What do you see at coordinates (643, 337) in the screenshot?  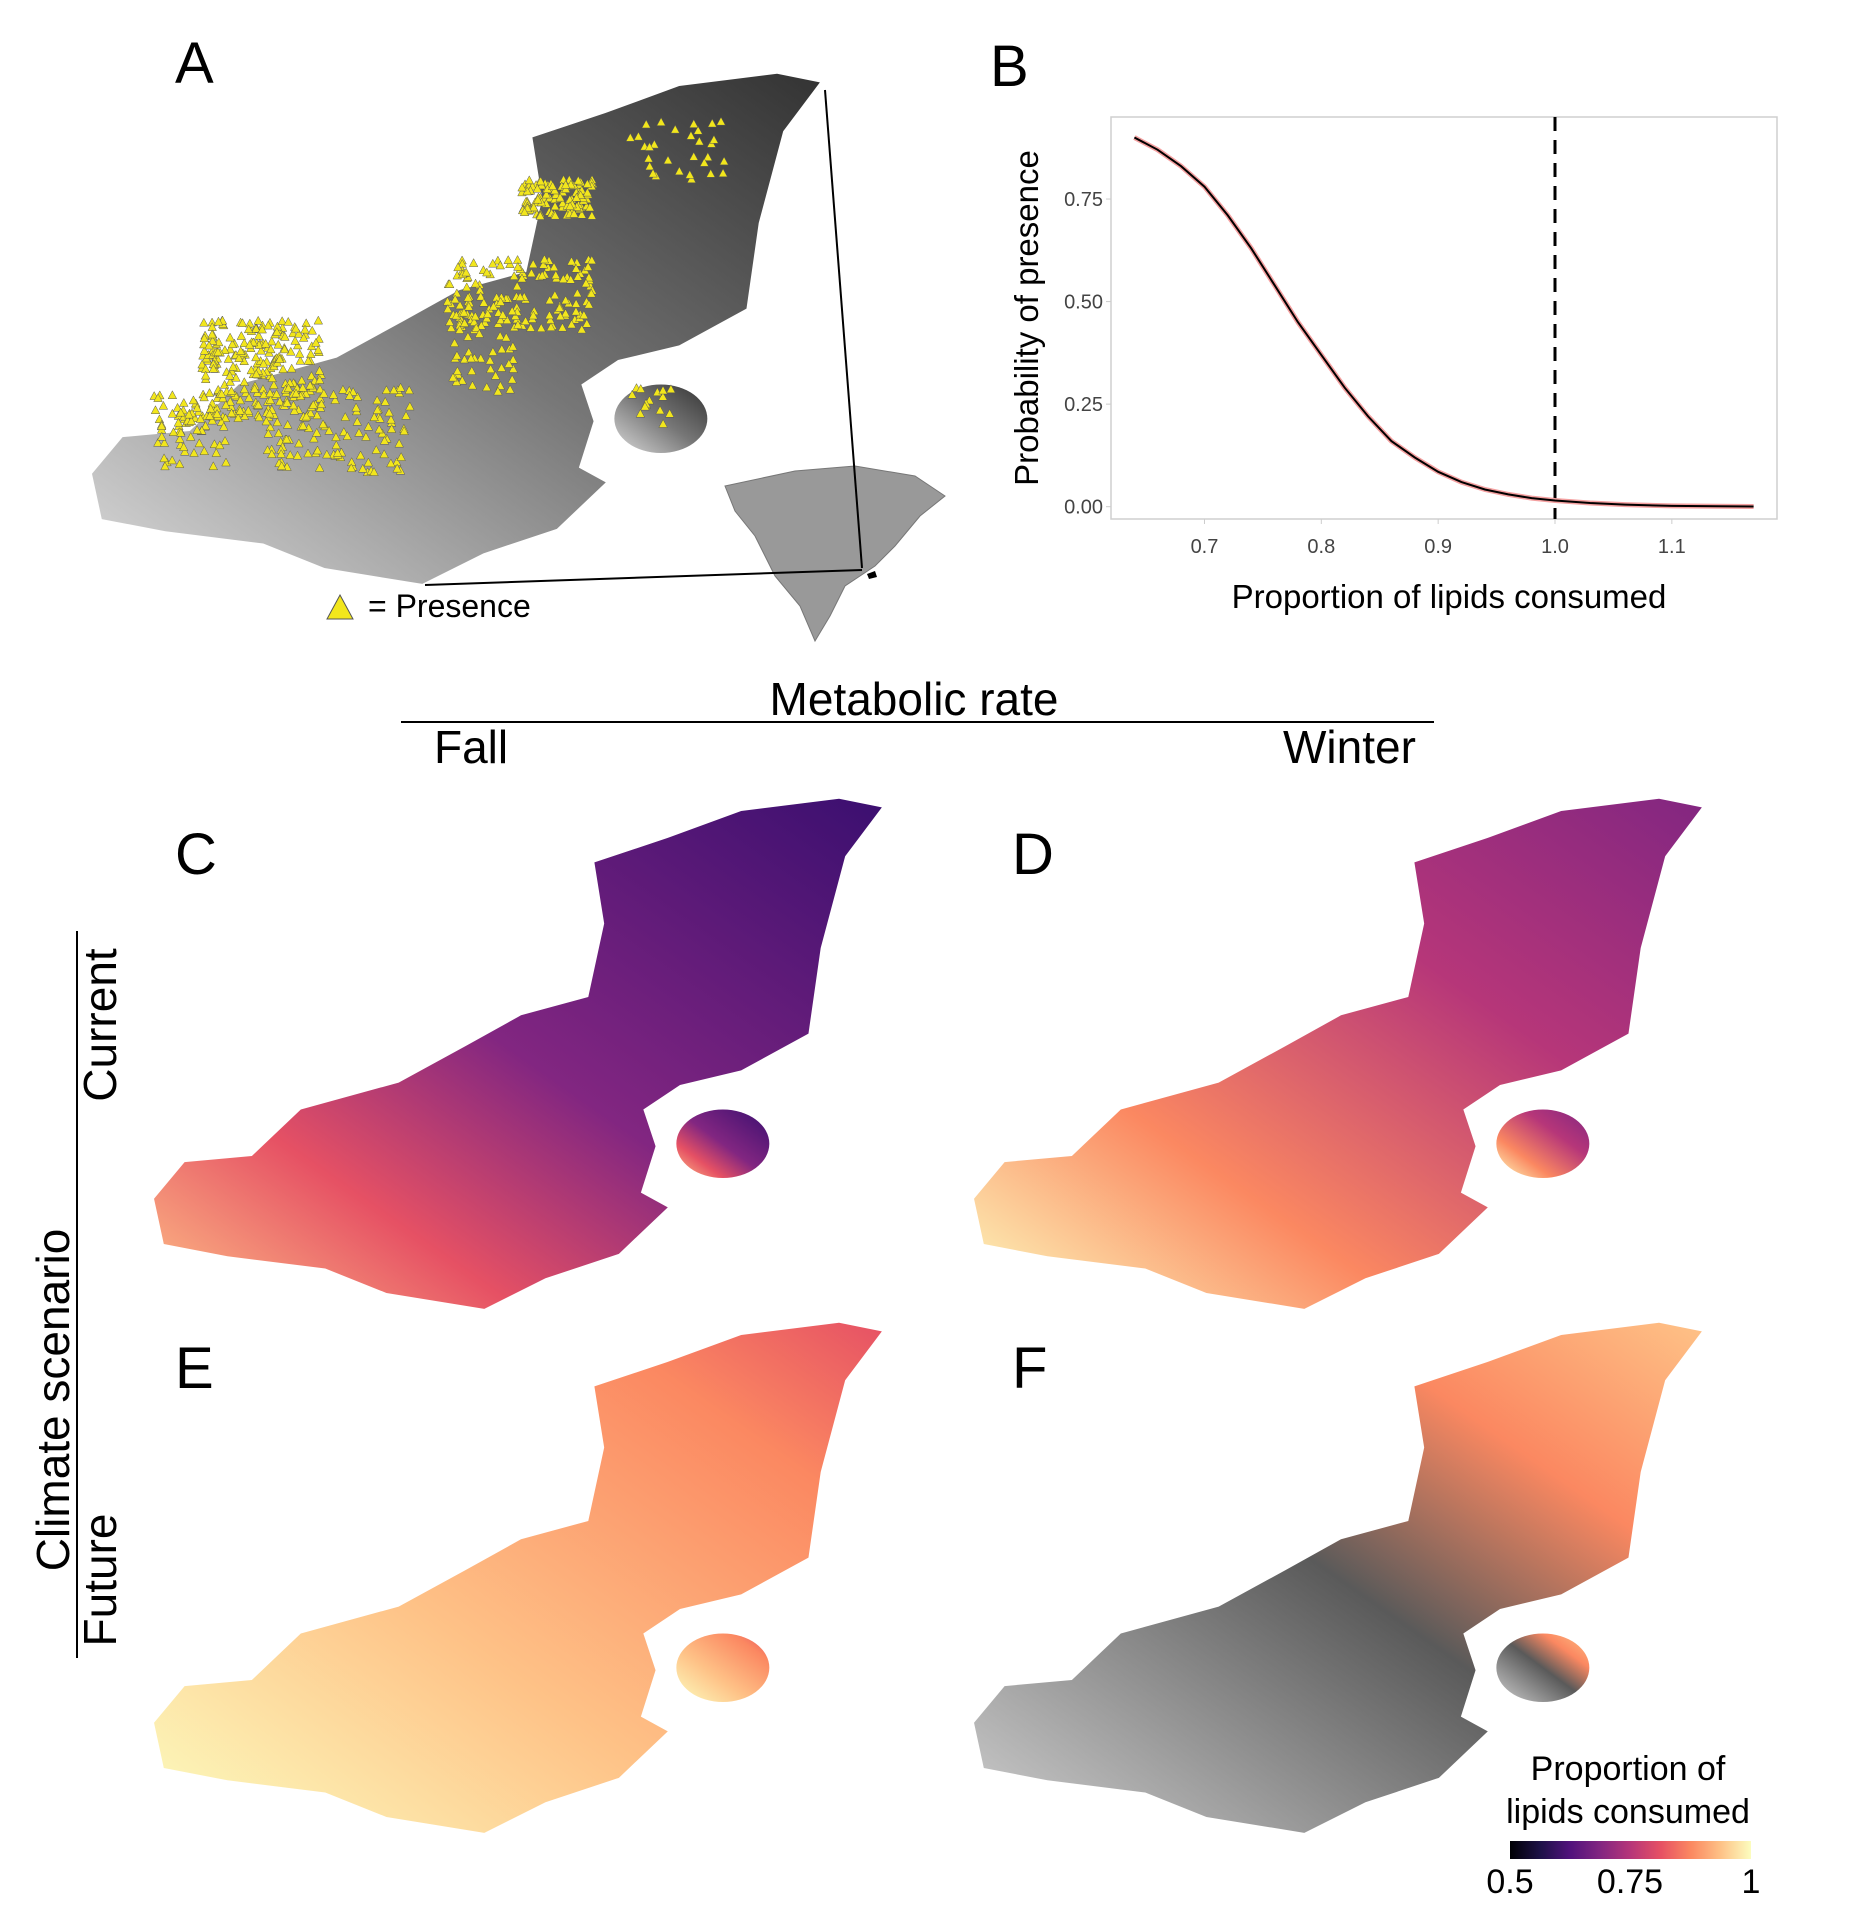 I see `inset-connector-lines` at bounding box center [643, 337].